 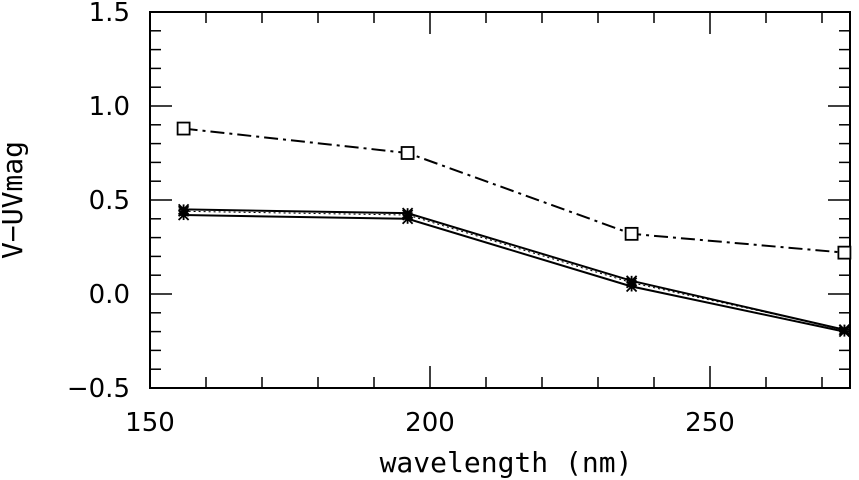 What do you see at coordinates (430, 423) in the screenshot?
I see `x-tick-label: 200` at bounding box center [430, 423].